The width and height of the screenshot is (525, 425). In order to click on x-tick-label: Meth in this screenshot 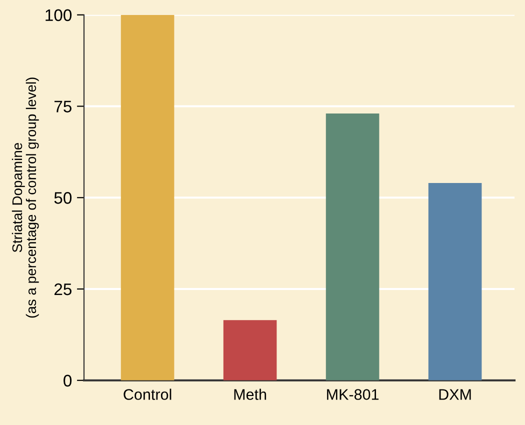, I will do `click(250, 394)`.